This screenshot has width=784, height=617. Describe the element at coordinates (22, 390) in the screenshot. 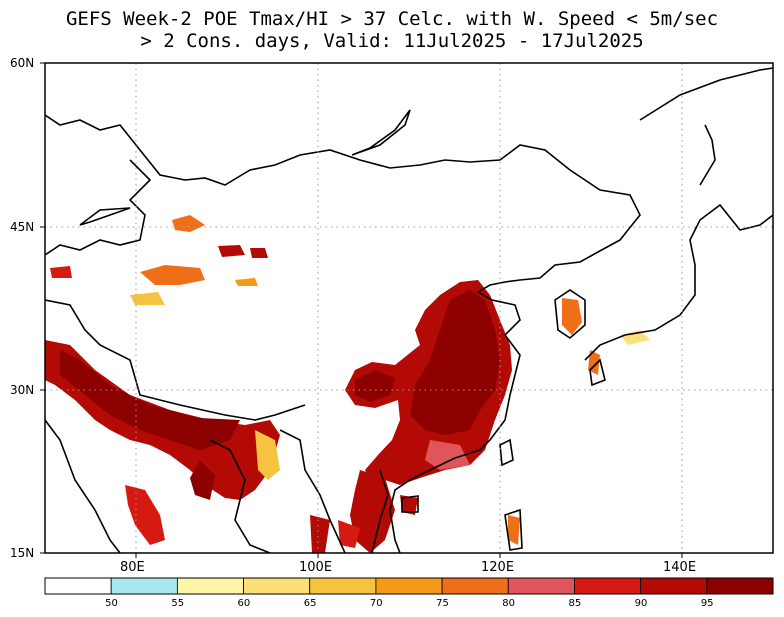

I see `lat-label-30n: 30N` at that location.